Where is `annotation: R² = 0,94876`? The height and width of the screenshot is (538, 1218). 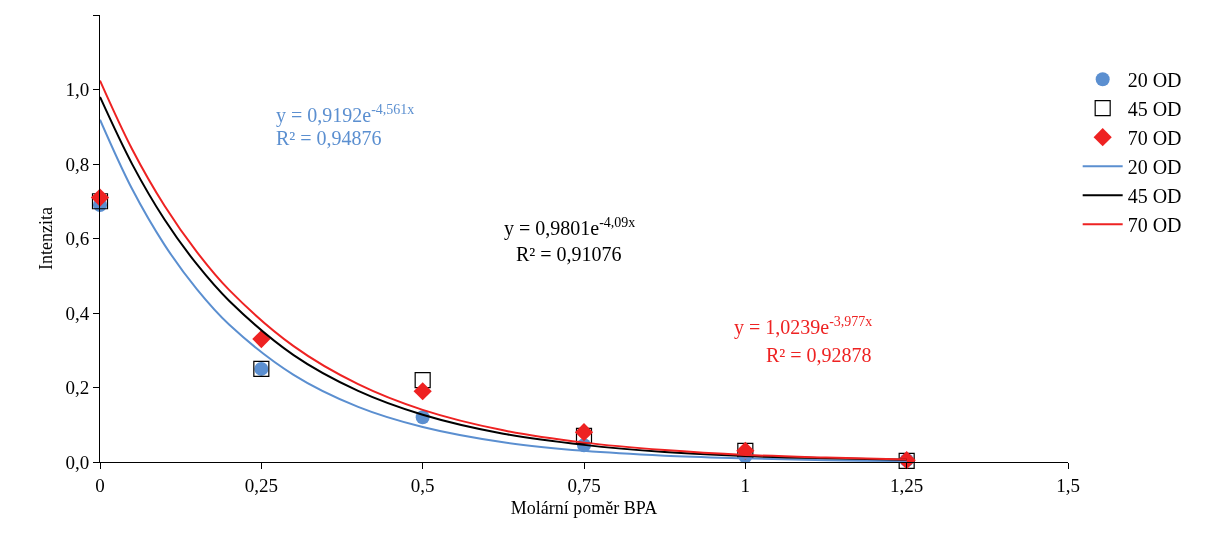
annotation: R² = 0,94876 is located at coordinates (329, 138).